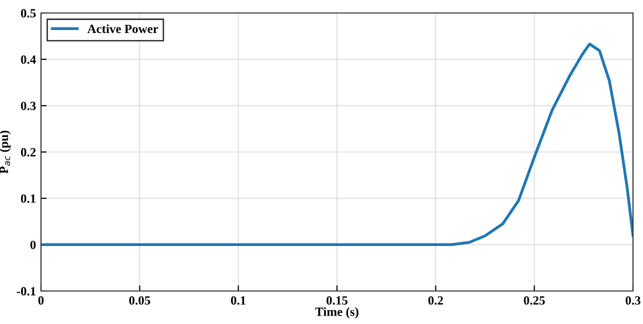 This screenshot has height=324, width=643. I want to click on legend-label: Active Power, so click(122, 29).